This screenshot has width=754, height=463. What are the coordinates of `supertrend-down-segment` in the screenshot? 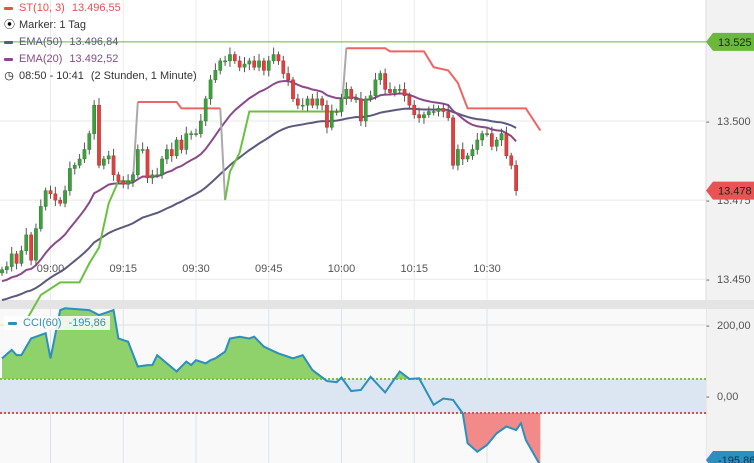 It's located at (444, 89).